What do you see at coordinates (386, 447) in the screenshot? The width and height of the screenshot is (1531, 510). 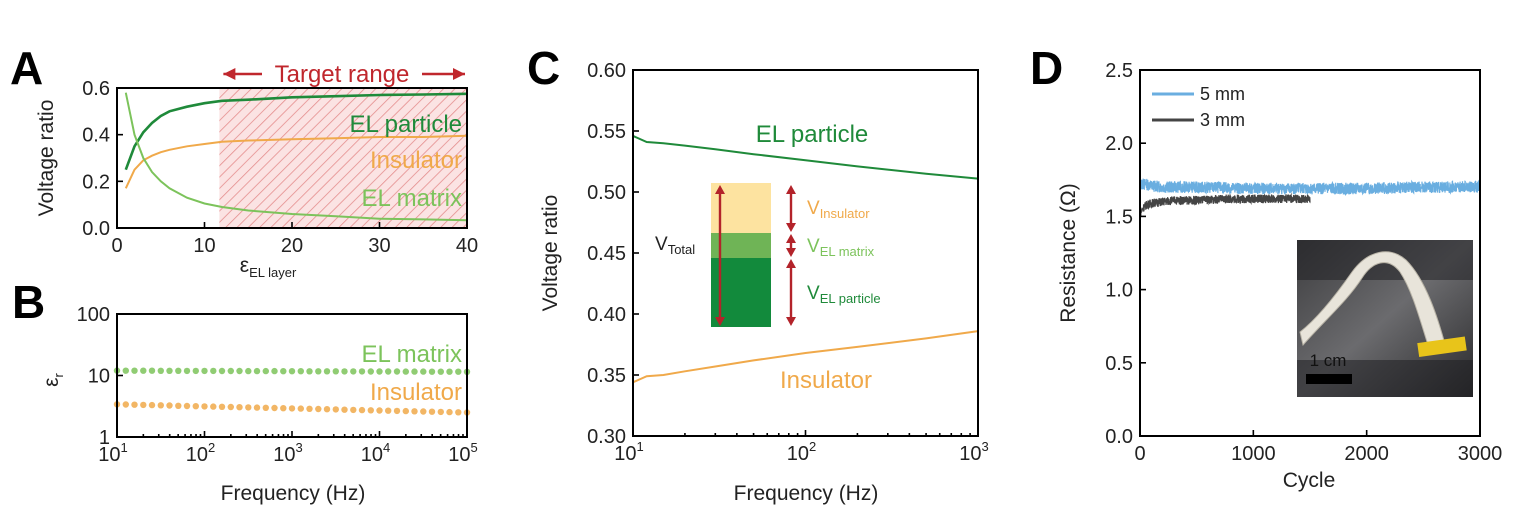 I see `b-xtick-exp: 4` at bounding box center [386, 447].